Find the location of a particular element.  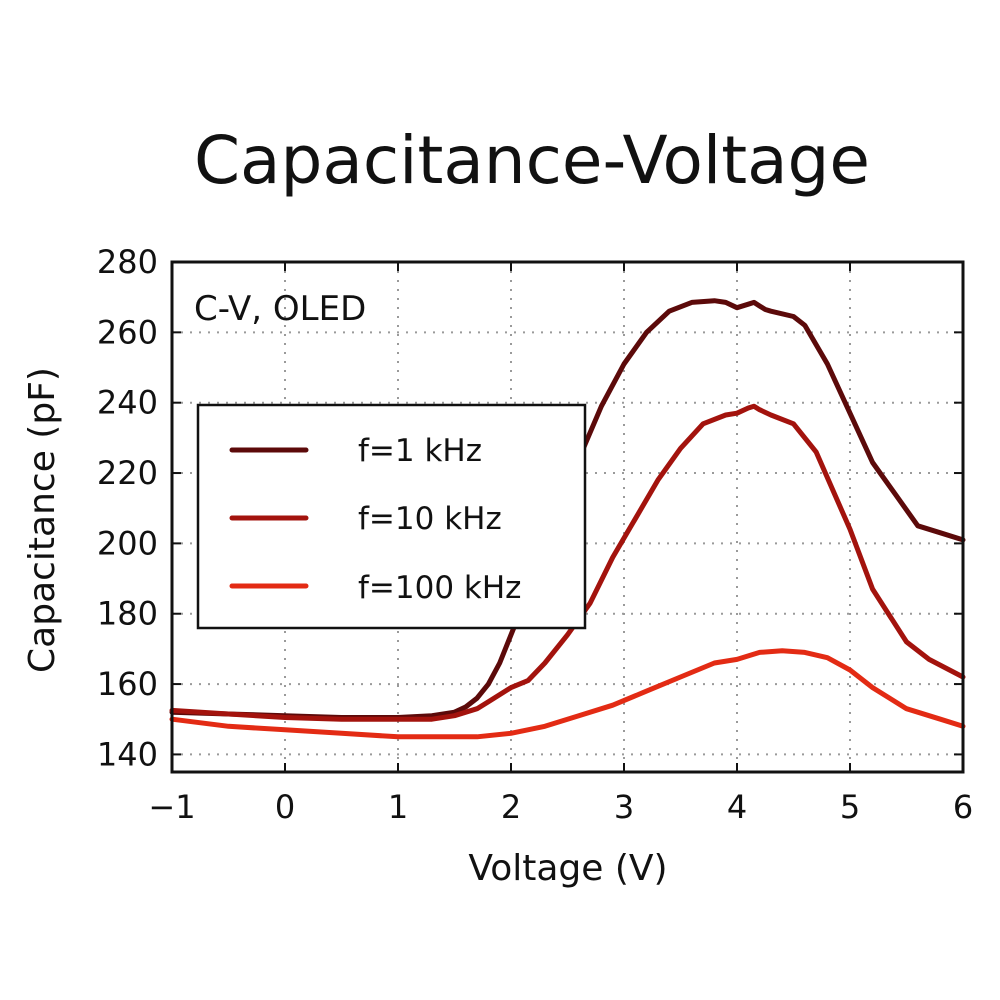

x-tick-label: 4 is located at coordinates (737, 807).